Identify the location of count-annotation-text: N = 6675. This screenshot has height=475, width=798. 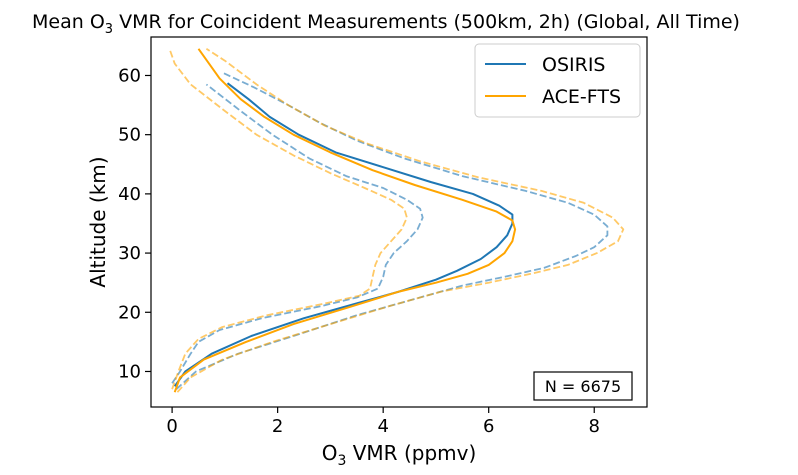
(583, 386).